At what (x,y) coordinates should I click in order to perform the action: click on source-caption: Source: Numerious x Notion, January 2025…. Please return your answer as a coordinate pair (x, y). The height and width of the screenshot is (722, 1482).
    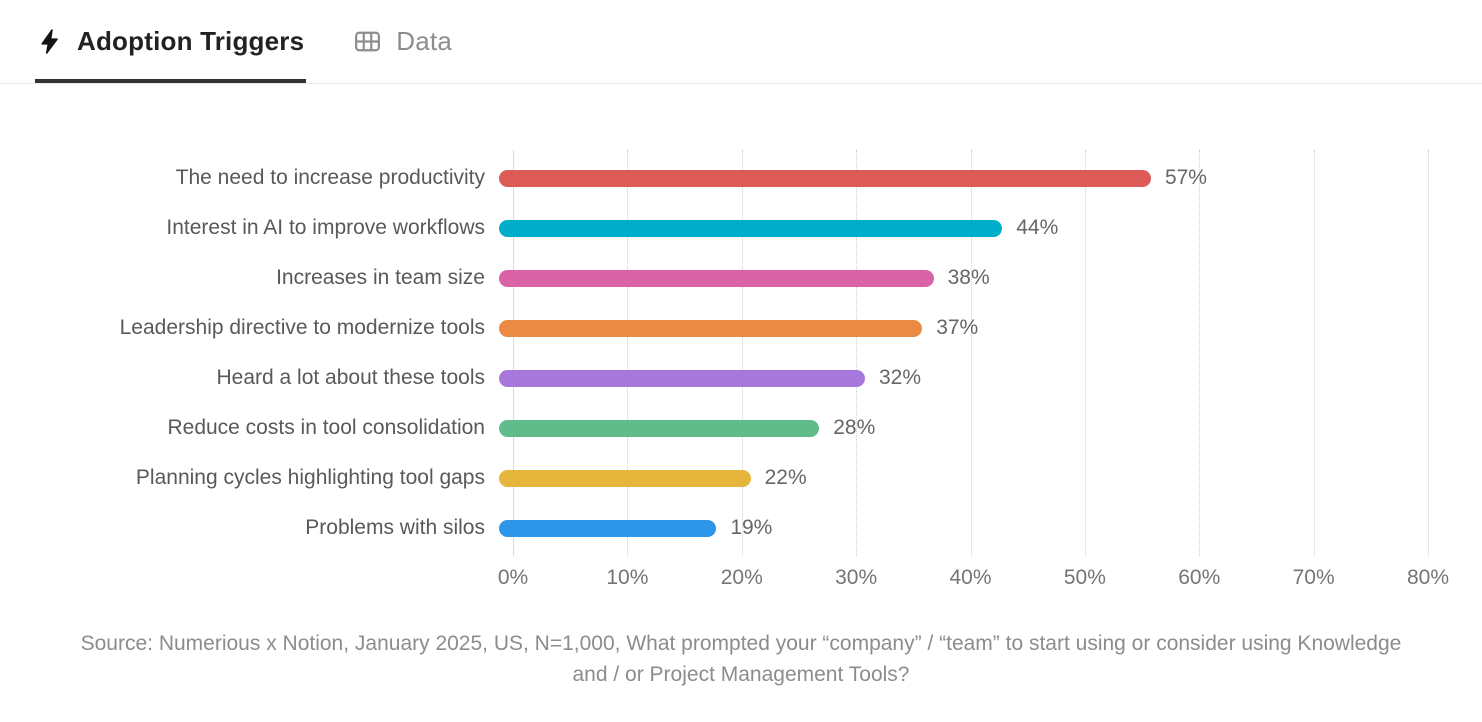
    Looking at the image, I should click on (741, 659).